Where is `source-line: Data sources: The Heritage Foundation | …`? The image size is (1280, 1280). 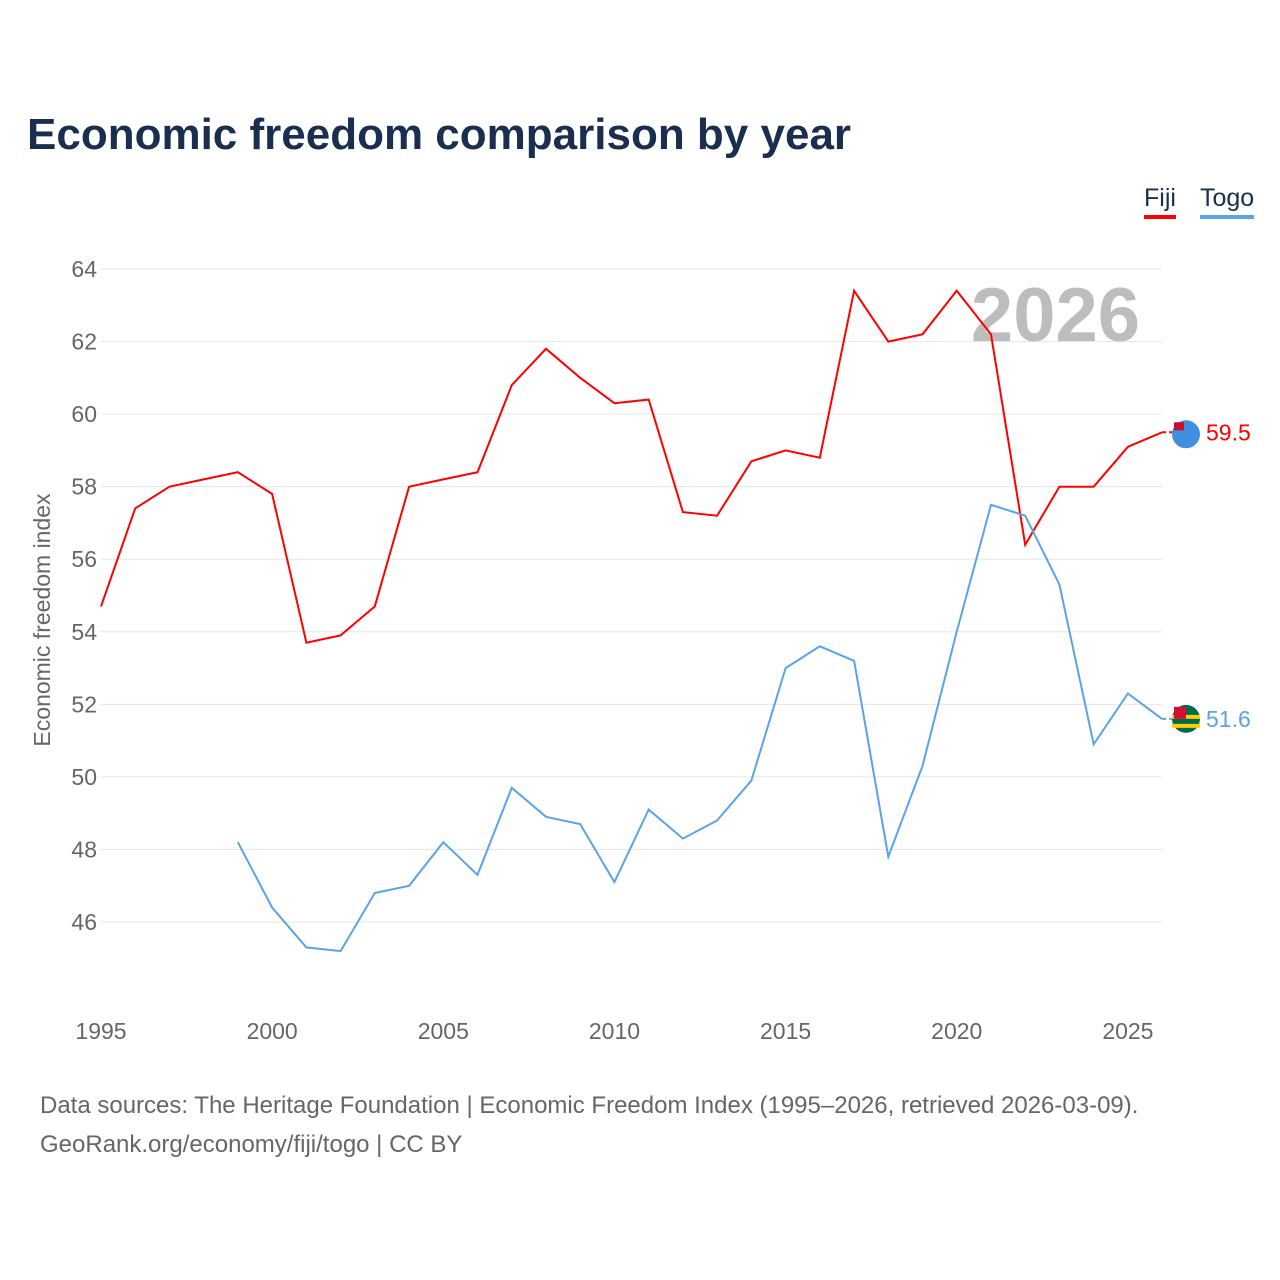
source-line: Data sources: The Heritage Foundation | … is located at coordinates (589, 1105).